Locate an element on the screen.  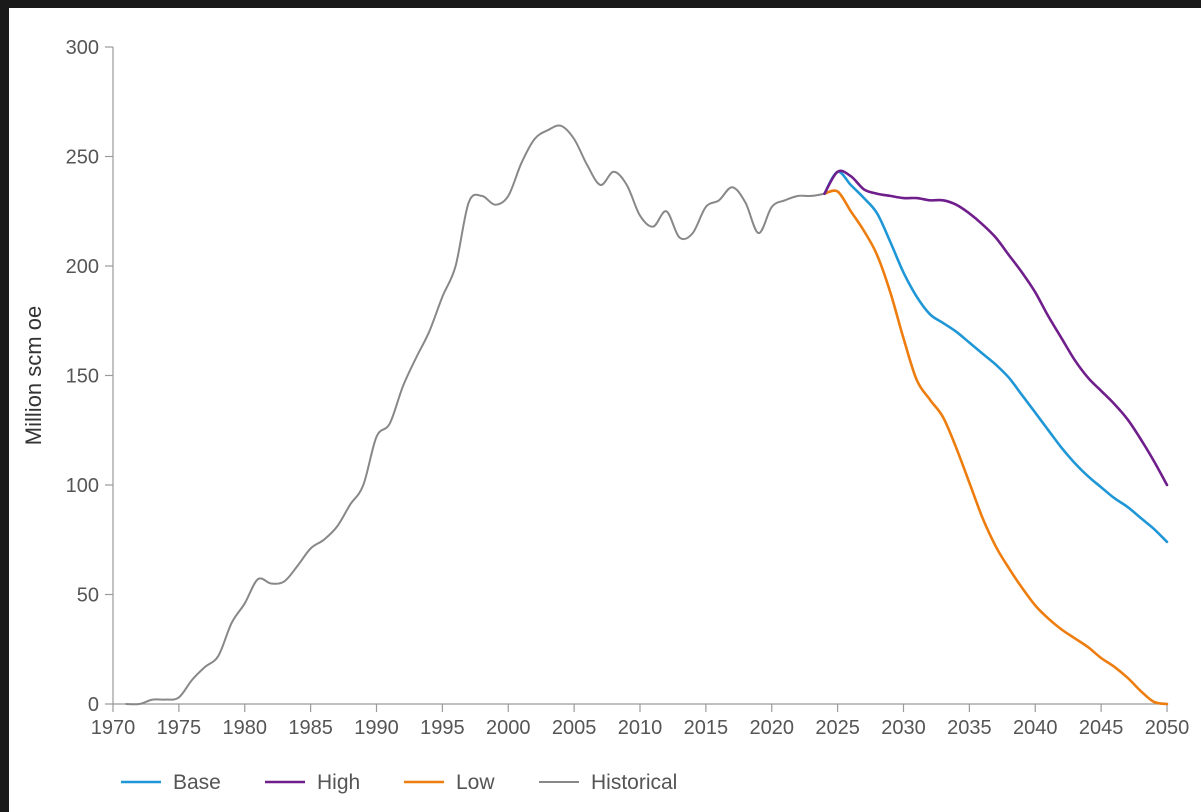
x-tick-label: 1995 is located at coordinates (442, 728).